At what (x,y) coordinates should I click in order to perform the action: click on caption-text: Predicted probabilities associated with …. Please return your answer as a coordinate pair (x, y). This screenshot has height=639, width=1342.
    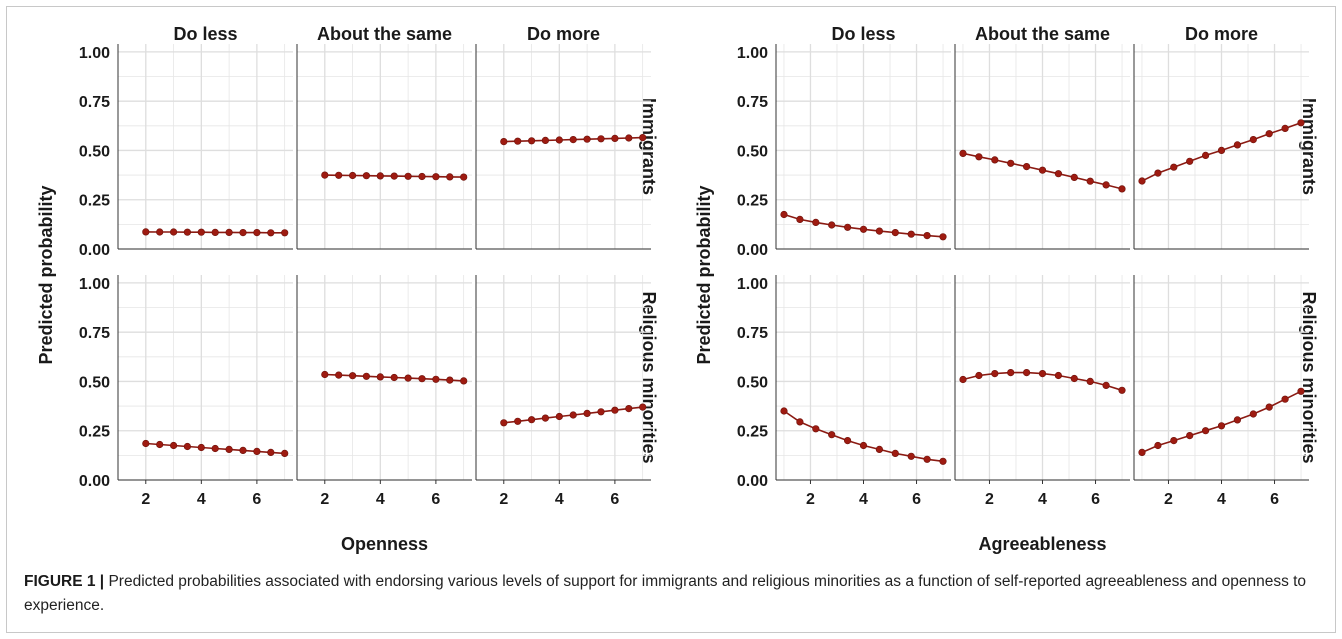
    Looking at the image, I should click on (665, 593).